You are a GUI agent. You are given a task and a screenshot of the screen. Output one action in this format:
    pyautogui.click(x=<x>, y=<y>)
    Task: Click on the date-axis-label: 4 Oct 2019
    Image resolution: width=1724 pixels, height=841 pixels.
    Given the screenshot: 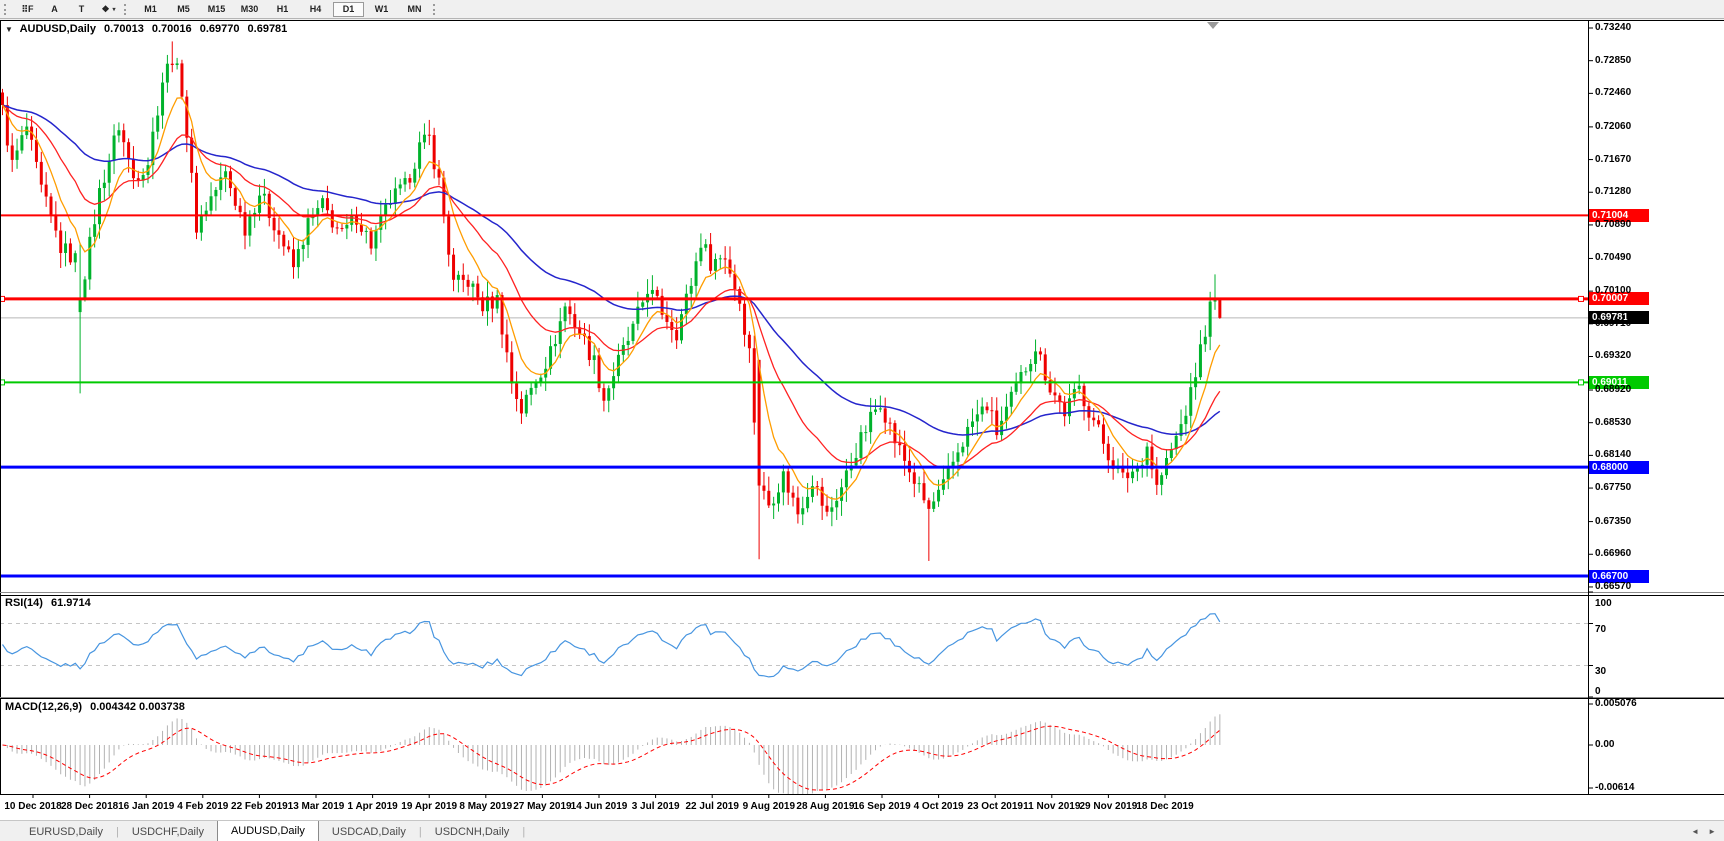 What is the action you would take?
    pyautogui.click(x=938, y=806)
    